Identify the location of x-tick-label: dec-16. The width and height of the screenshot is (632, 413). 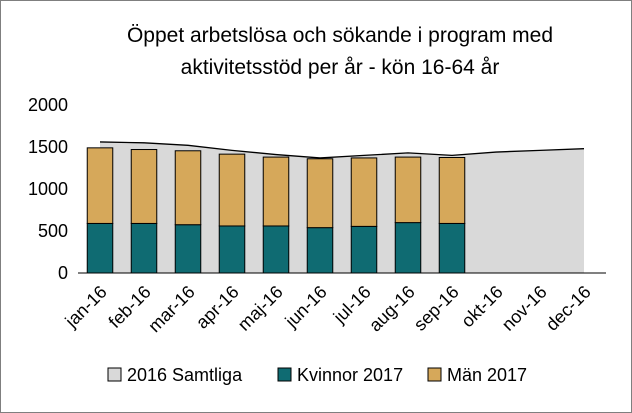
(568, 308).